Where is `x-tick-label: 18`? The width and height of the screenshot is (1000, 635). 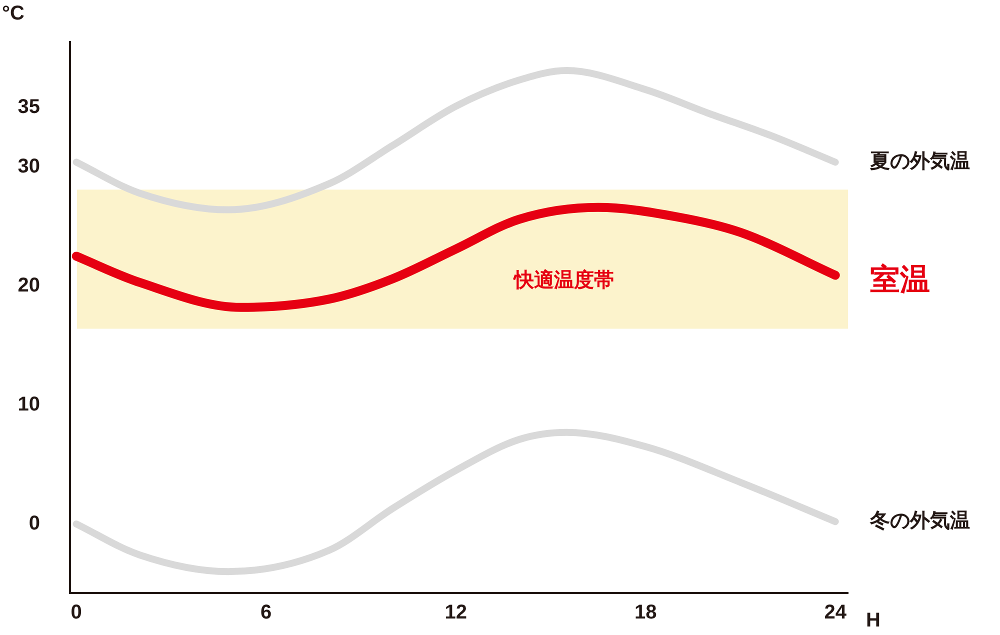 x-tick-label: 18 is located at coordinates (645, 613).